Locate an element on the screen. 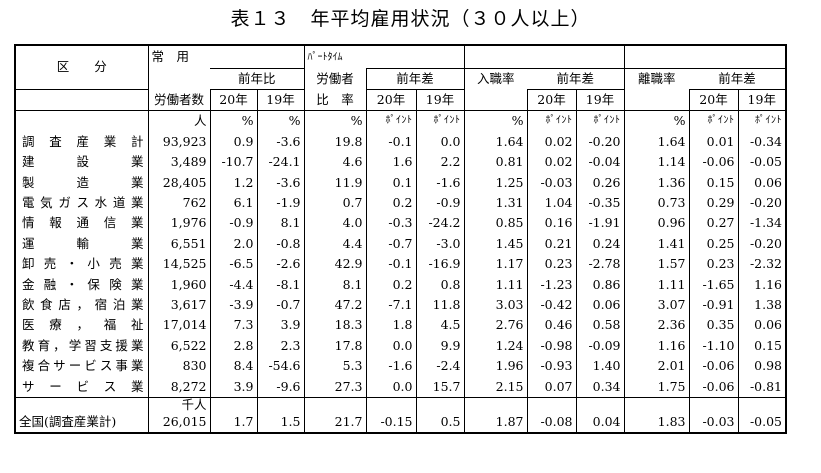 This screenshot has height=473, width=821. separation-diff-20-cell: -0.03 is located at coordinates (713, 423).